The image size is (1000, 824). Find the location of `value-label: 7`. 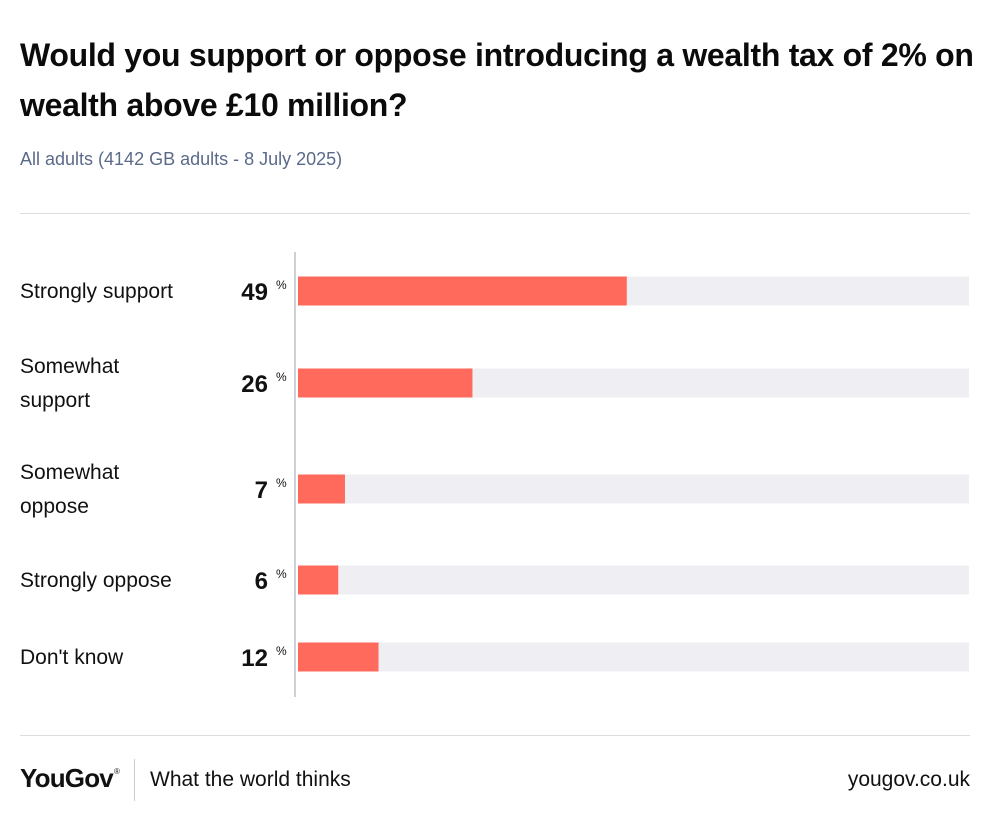

value-label: 7 is located at coordinates (261, 490).